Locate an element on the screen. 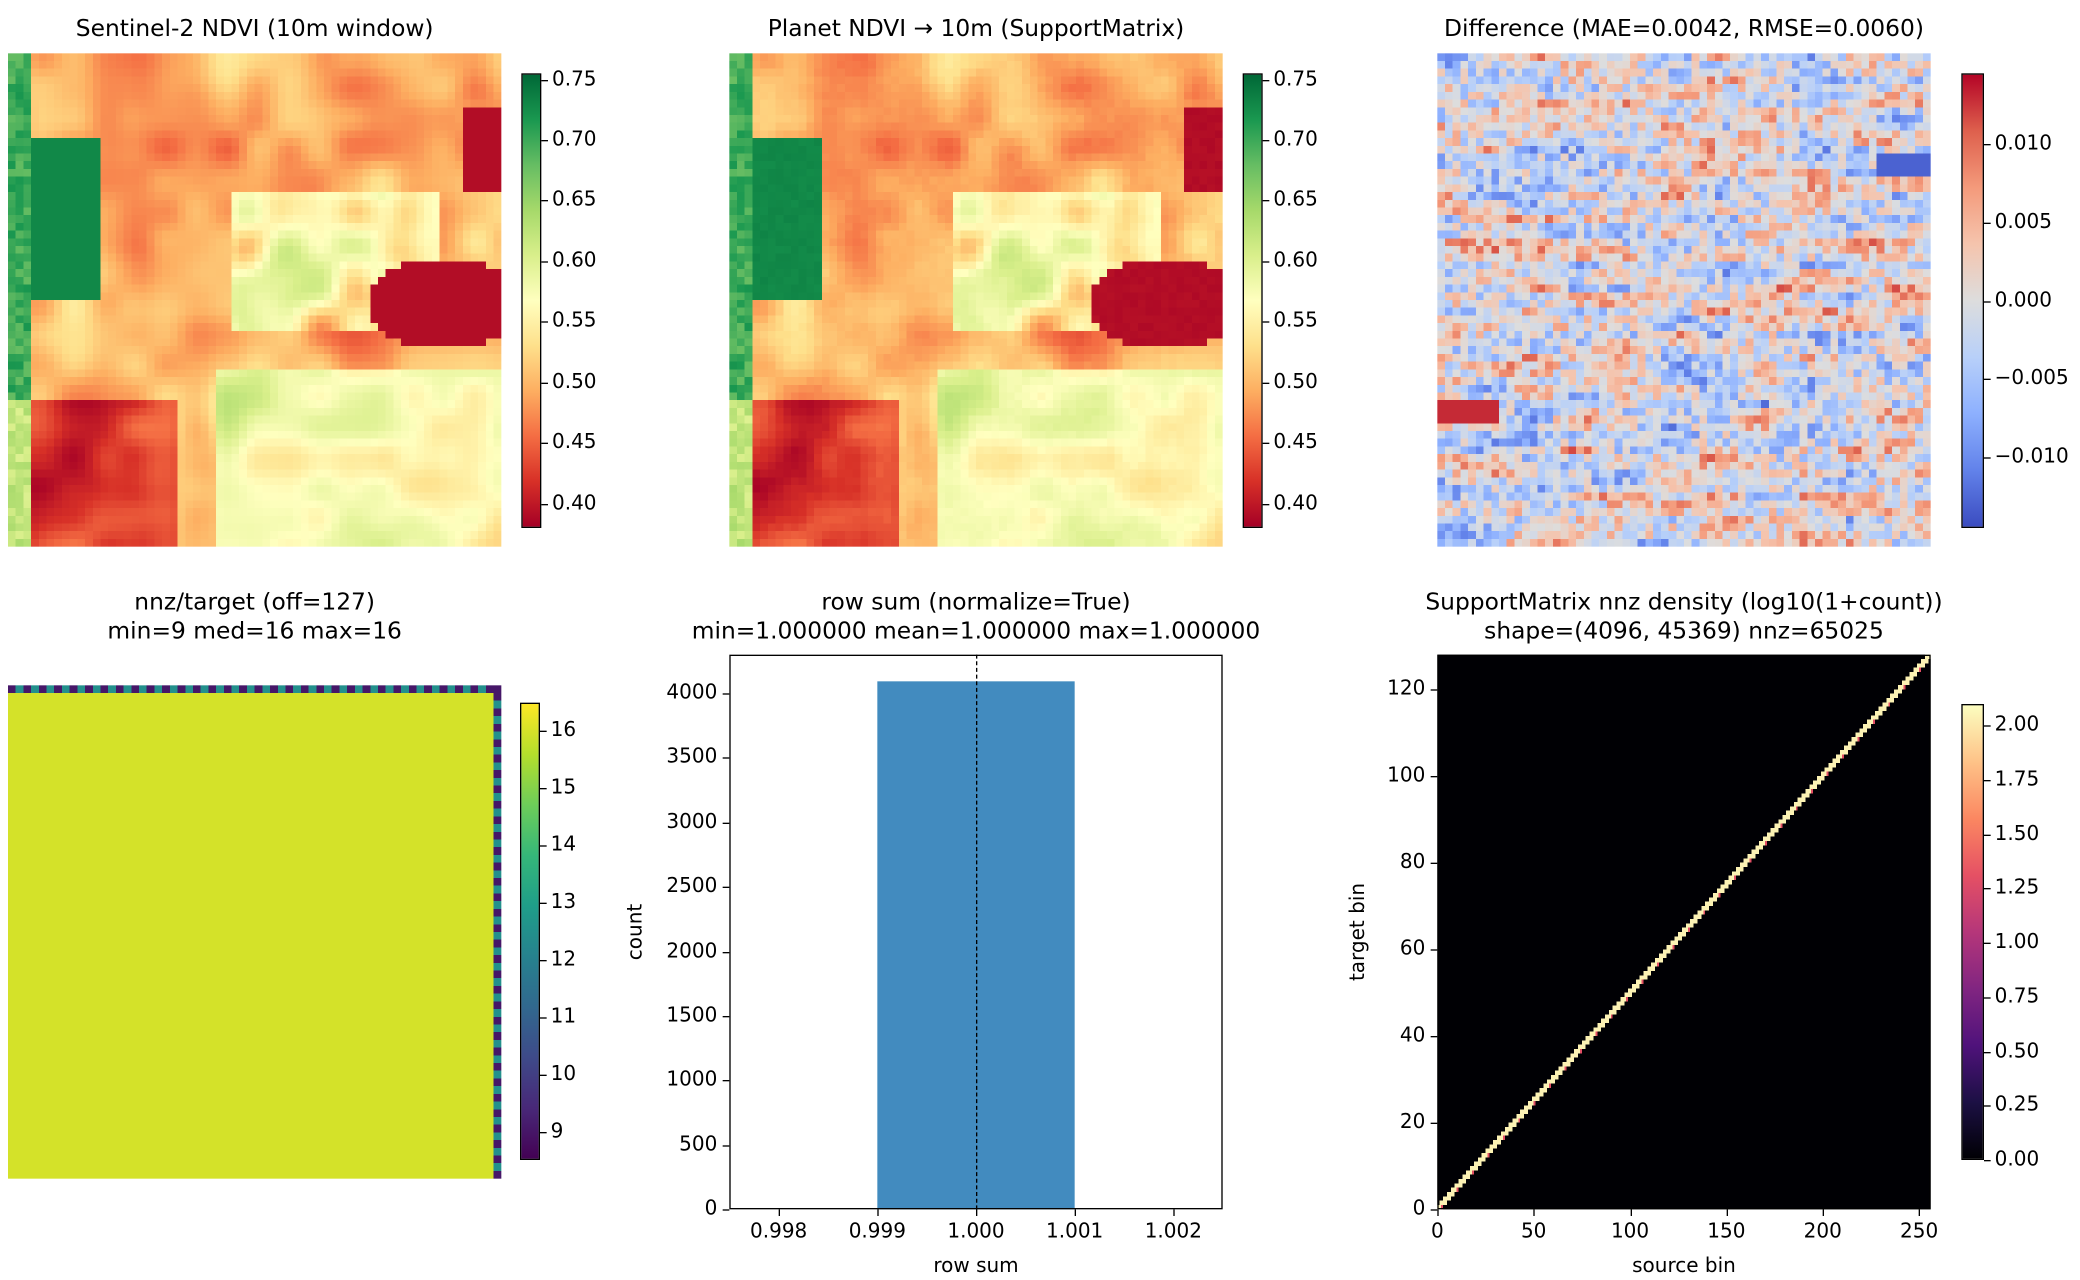  colorbar-tick-label: 15 is located at coordinates (563, 787).